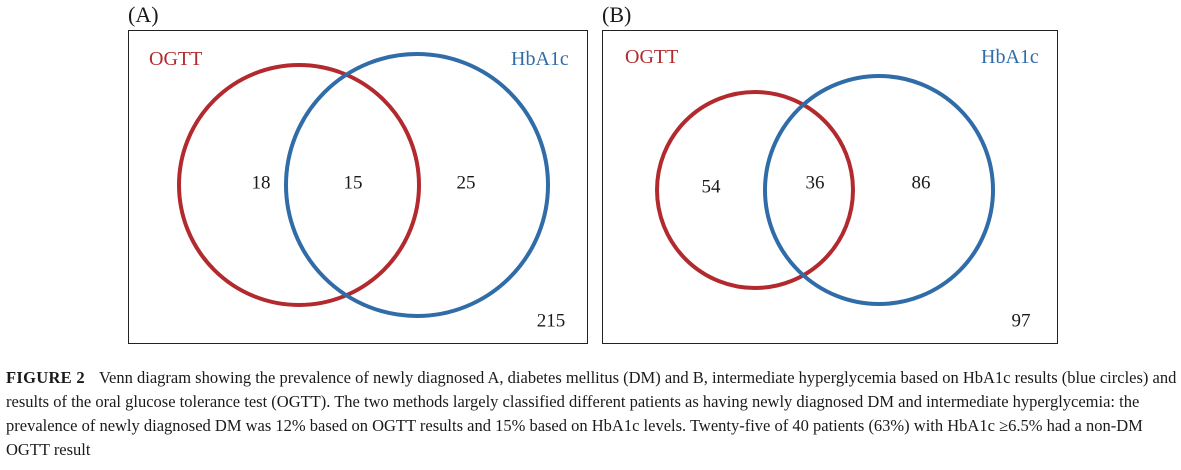  What do you see at coordinates (45, 377) in the screenshot?
I see `figure-label: FIGURE 2` at bounding box center [45, 377].